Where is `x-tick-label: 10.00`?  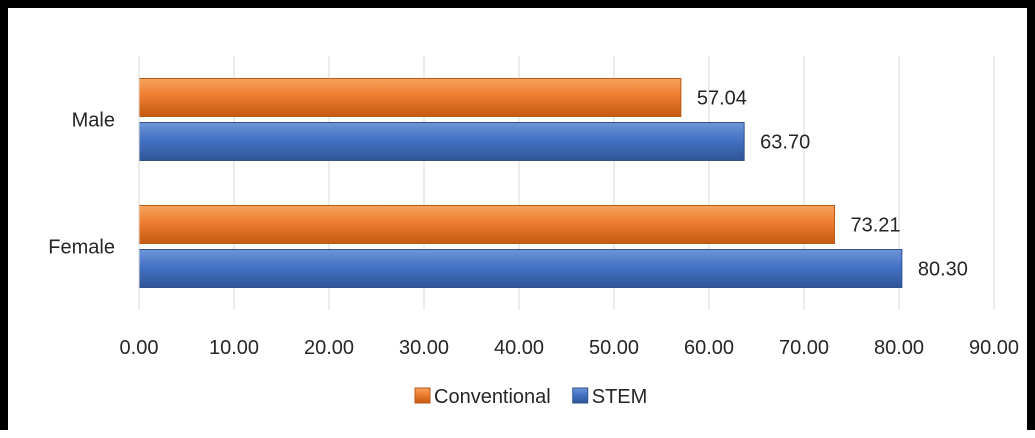 x-tick-label: 10.00 is located at coordinates (234, 348).